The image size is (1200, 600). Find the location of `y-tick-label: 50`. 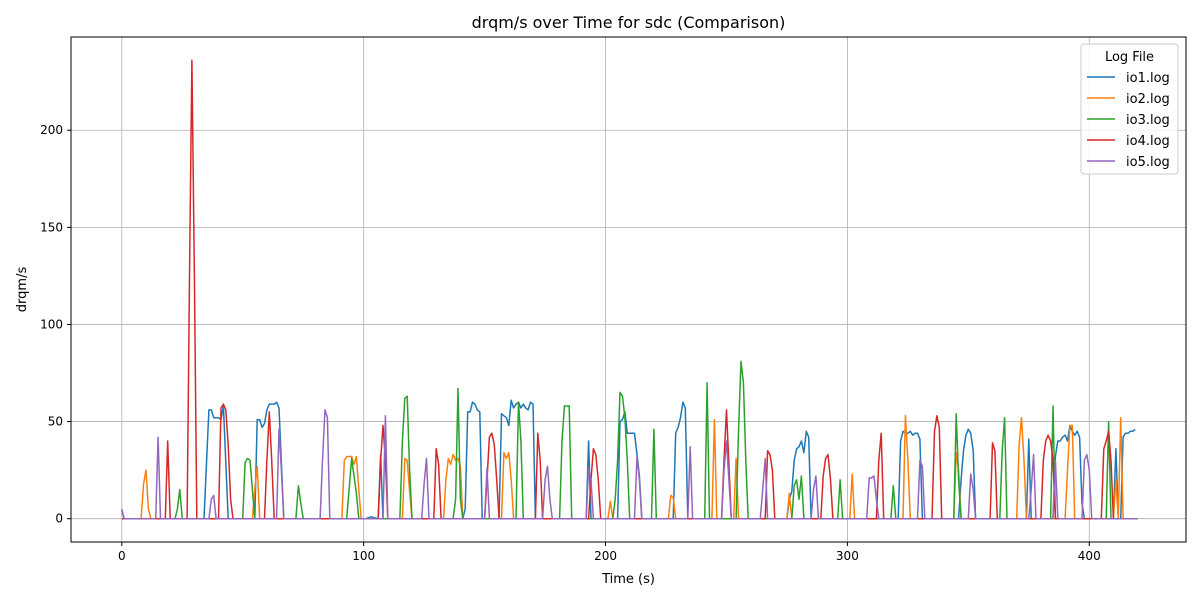

y-tick-label: 50 is located at coordinates (55, 422).